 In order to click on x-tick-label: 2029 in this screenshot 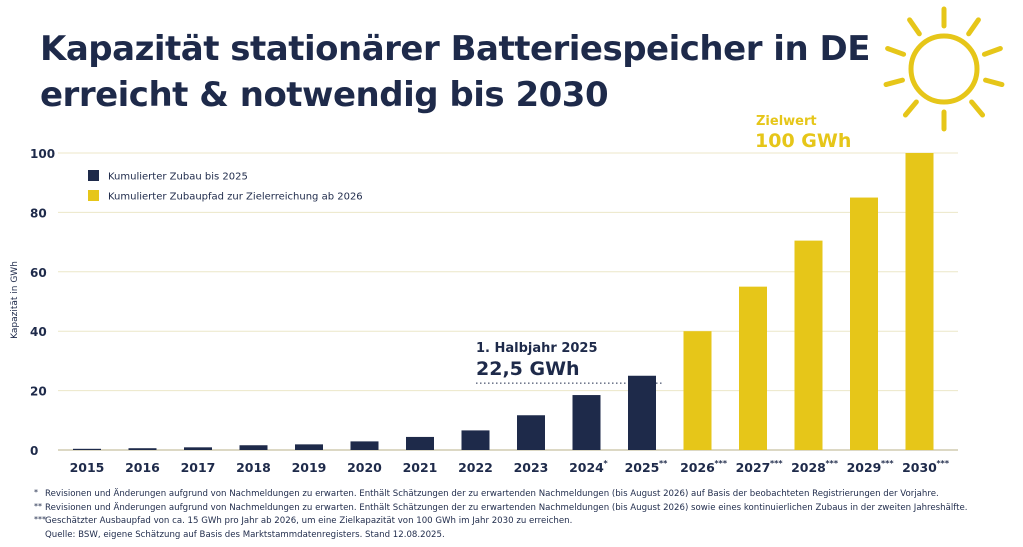, I will do `click(864, 467)`.